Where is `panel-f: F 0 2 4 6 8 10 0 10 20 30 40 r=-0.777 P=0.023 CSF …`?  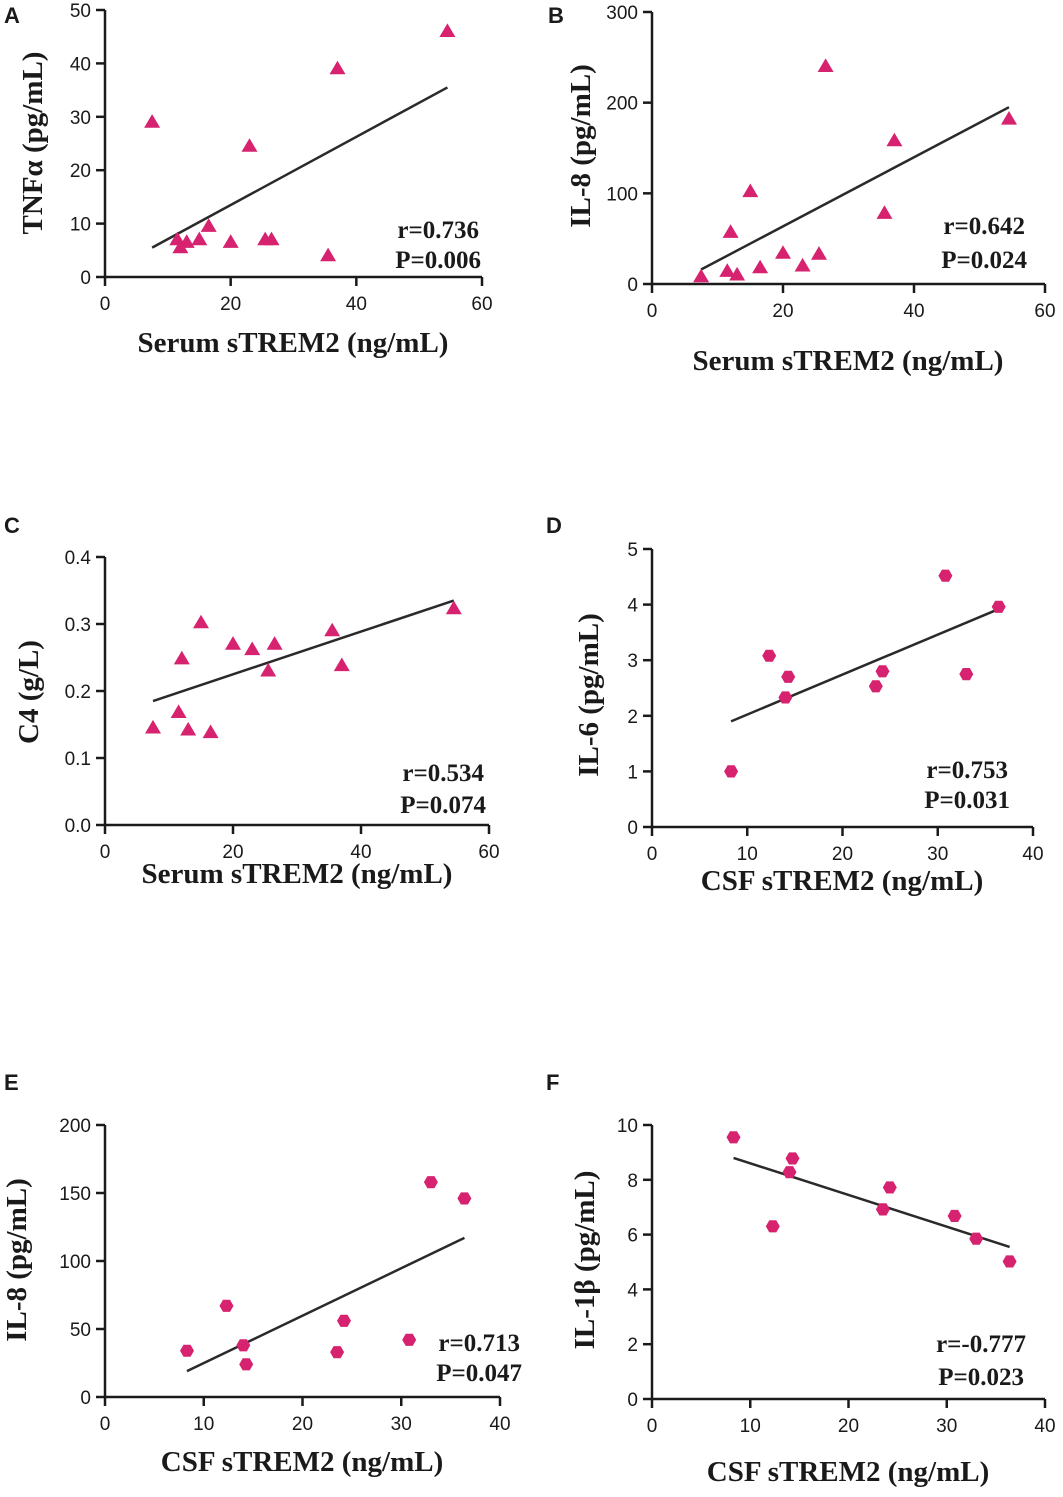 panel-f: F 0 2 4 6 8 10 0 10 20 30 40 r=-0.777 P=0.023 CSF … is located at coordinates (801, 1279).